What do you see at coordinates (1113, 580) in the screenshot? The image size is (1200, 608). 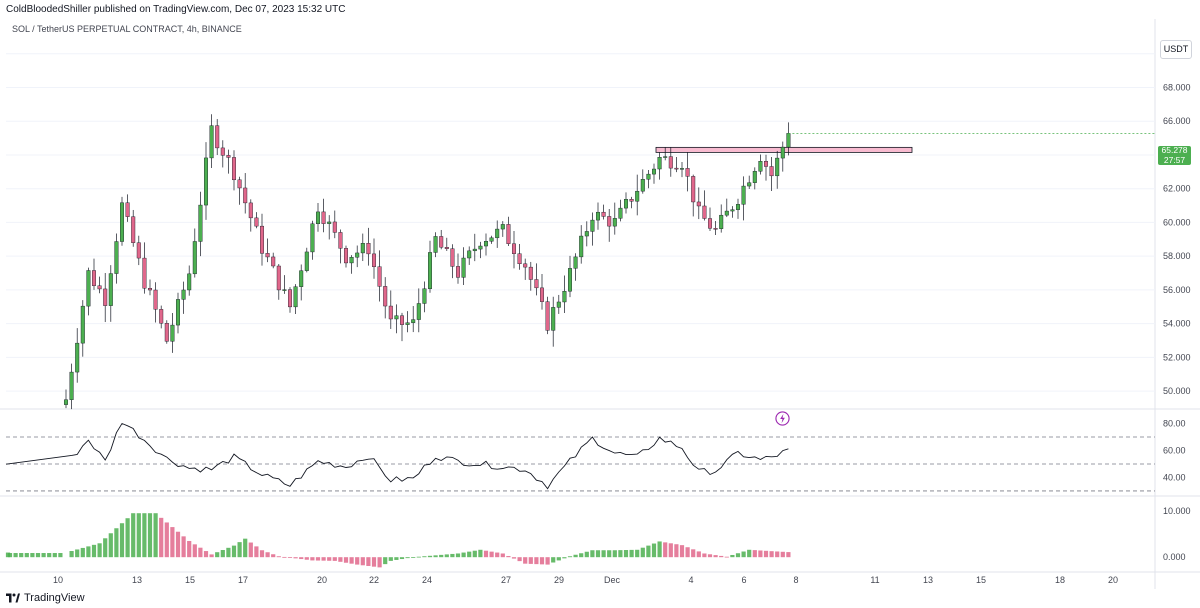 I see `x-tick-label: 20` at bounding box center [1113, 580].